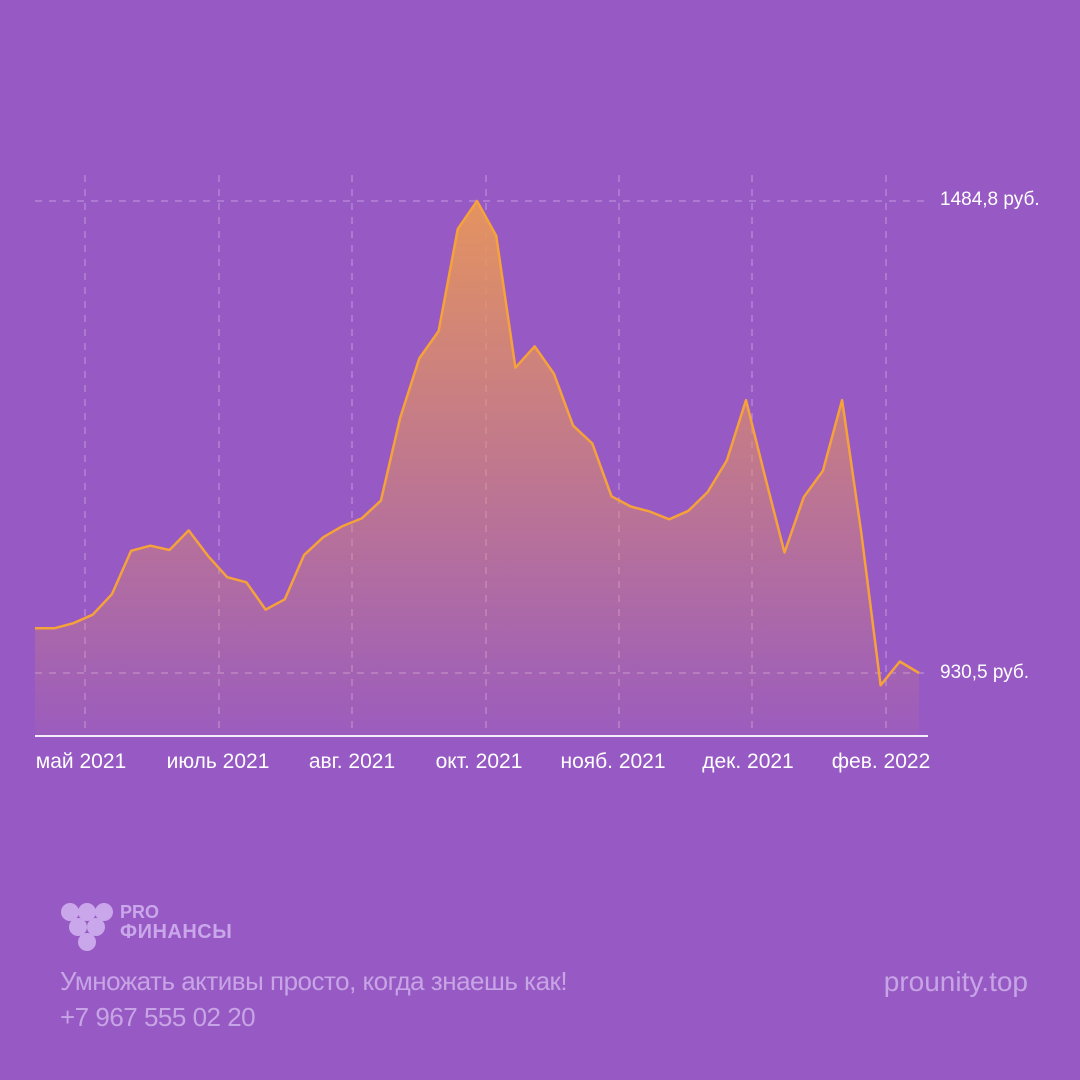 The image size is (1080, 1080). What do you see at coordinates (990, 199) in the screenshot?
I see `reference-label-0: 1484,8 руб.` at bounding box center [990, 199].